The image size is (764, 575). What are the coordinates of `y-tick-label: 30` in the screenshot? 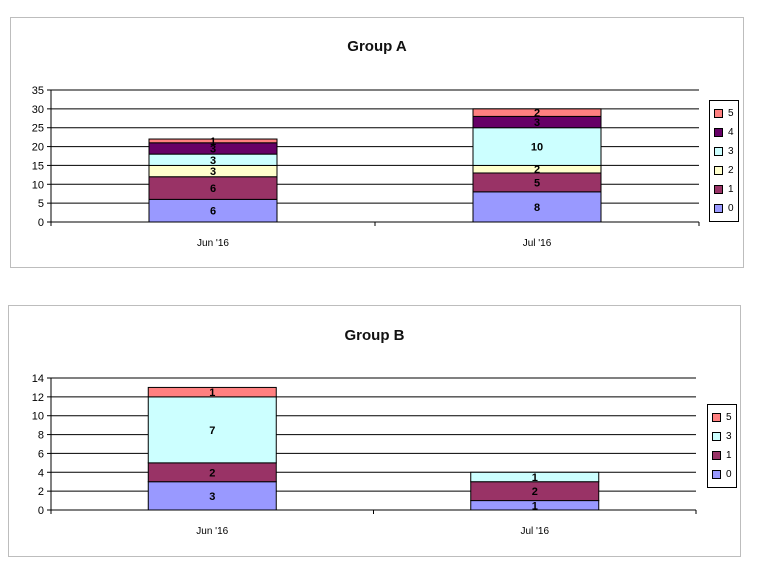 It's located at (38, 110).